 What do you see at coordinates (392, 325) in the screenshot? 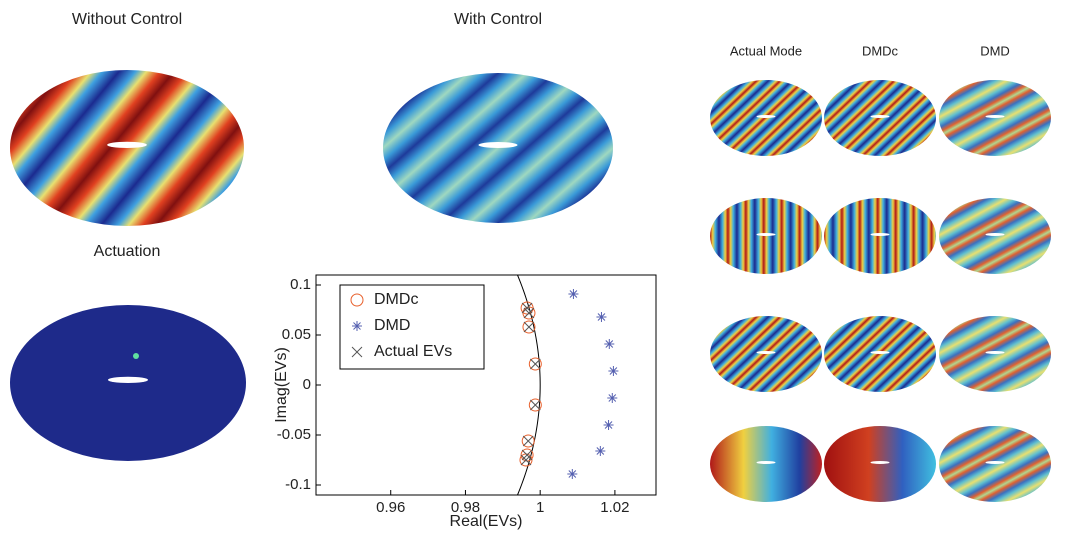
I see `legend-label: DMD` at bounding box center [392, 325].